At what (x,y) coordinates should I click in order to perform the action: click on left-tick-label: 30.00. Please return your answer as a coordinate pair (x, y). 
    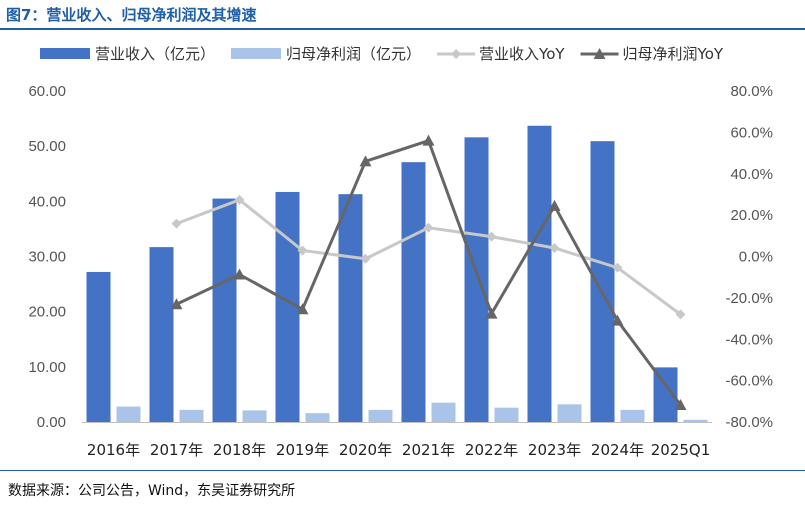
    Looking at the image, I should click on (47, 257).